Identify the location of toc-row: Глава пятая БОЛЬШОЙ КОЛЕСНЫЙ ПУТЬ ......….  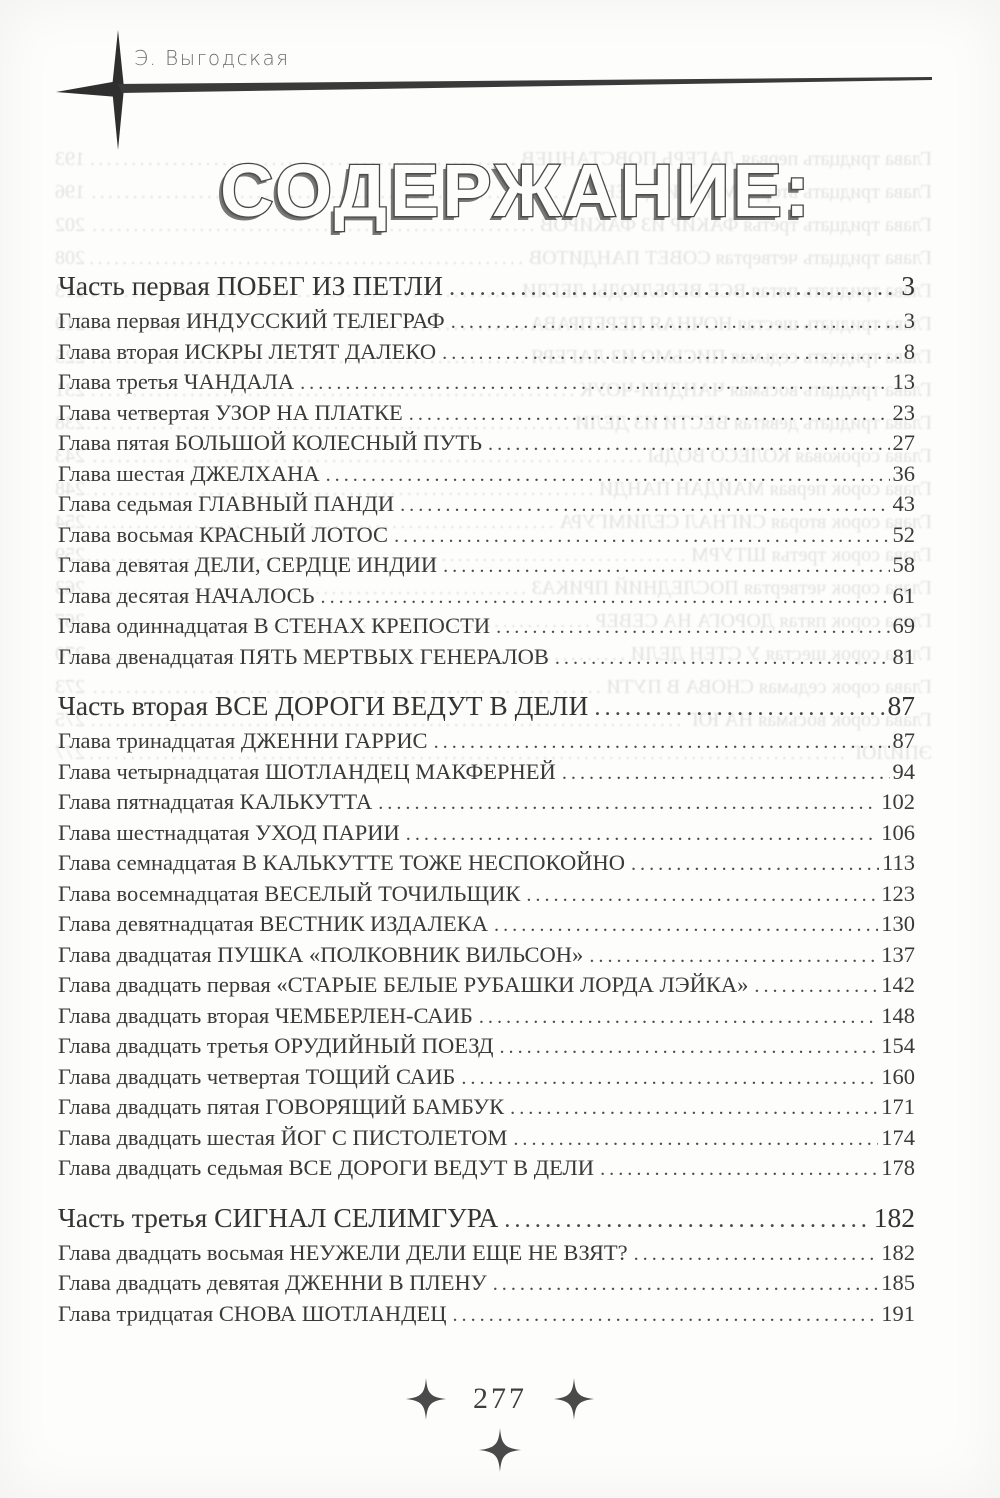
(486, 443).